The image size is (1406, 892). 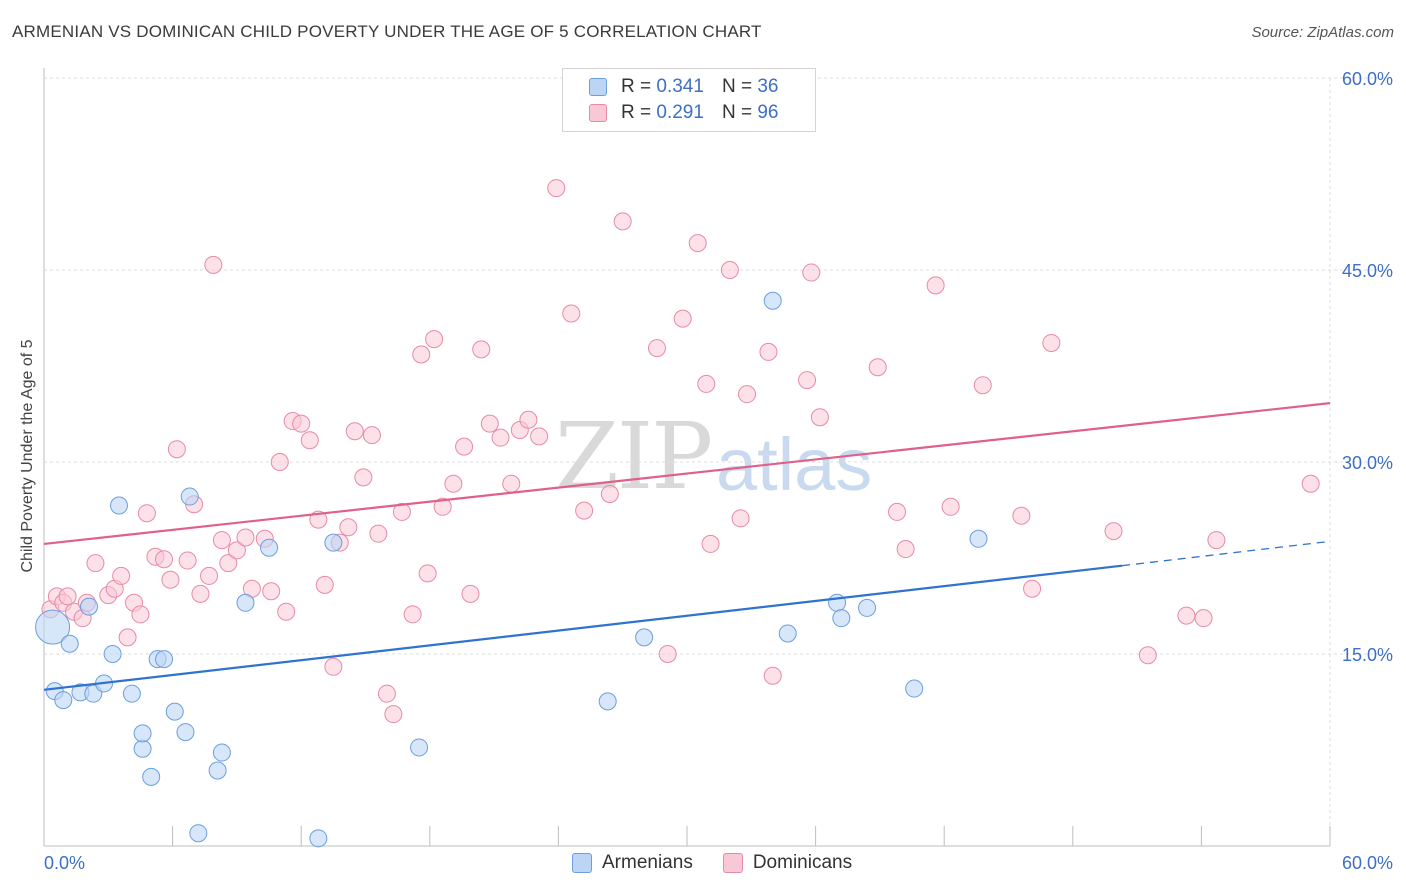 I want to click on legend-item-armenians: Armenians, so click(x=632, y=863).